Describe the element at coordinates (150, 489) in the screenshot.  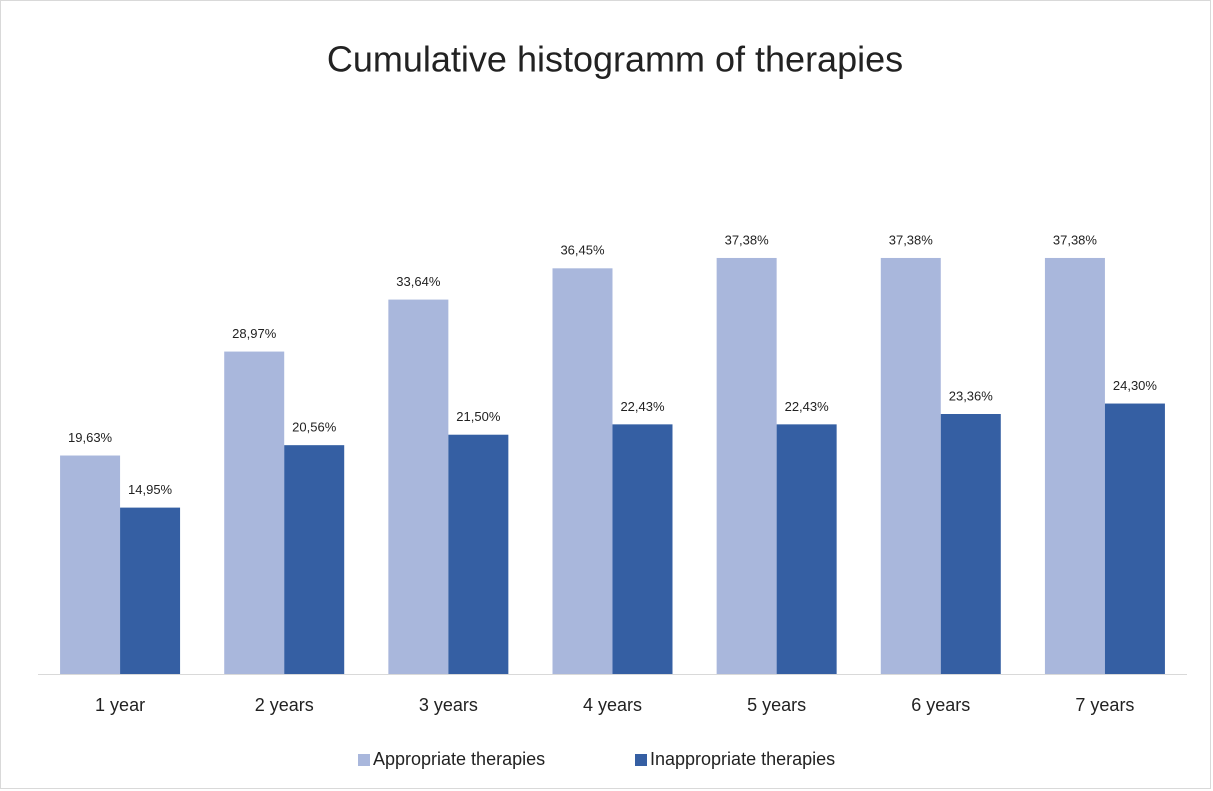
I see `data-label: 14,95%` at that location.